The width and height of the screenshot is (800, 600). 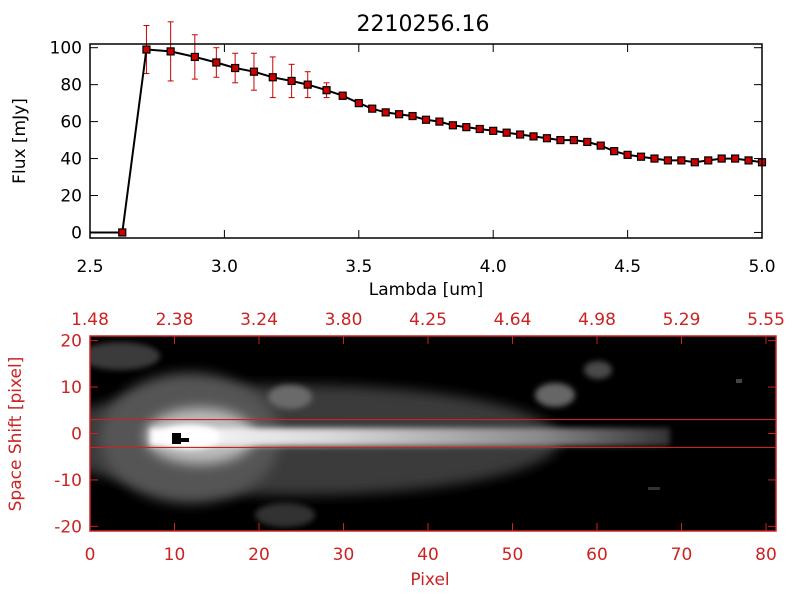 I want to click on spectrum-x-tick-labels: 2.5 3.0 3.5 4.0 4.5 5.0, so click(x=425, y=267).